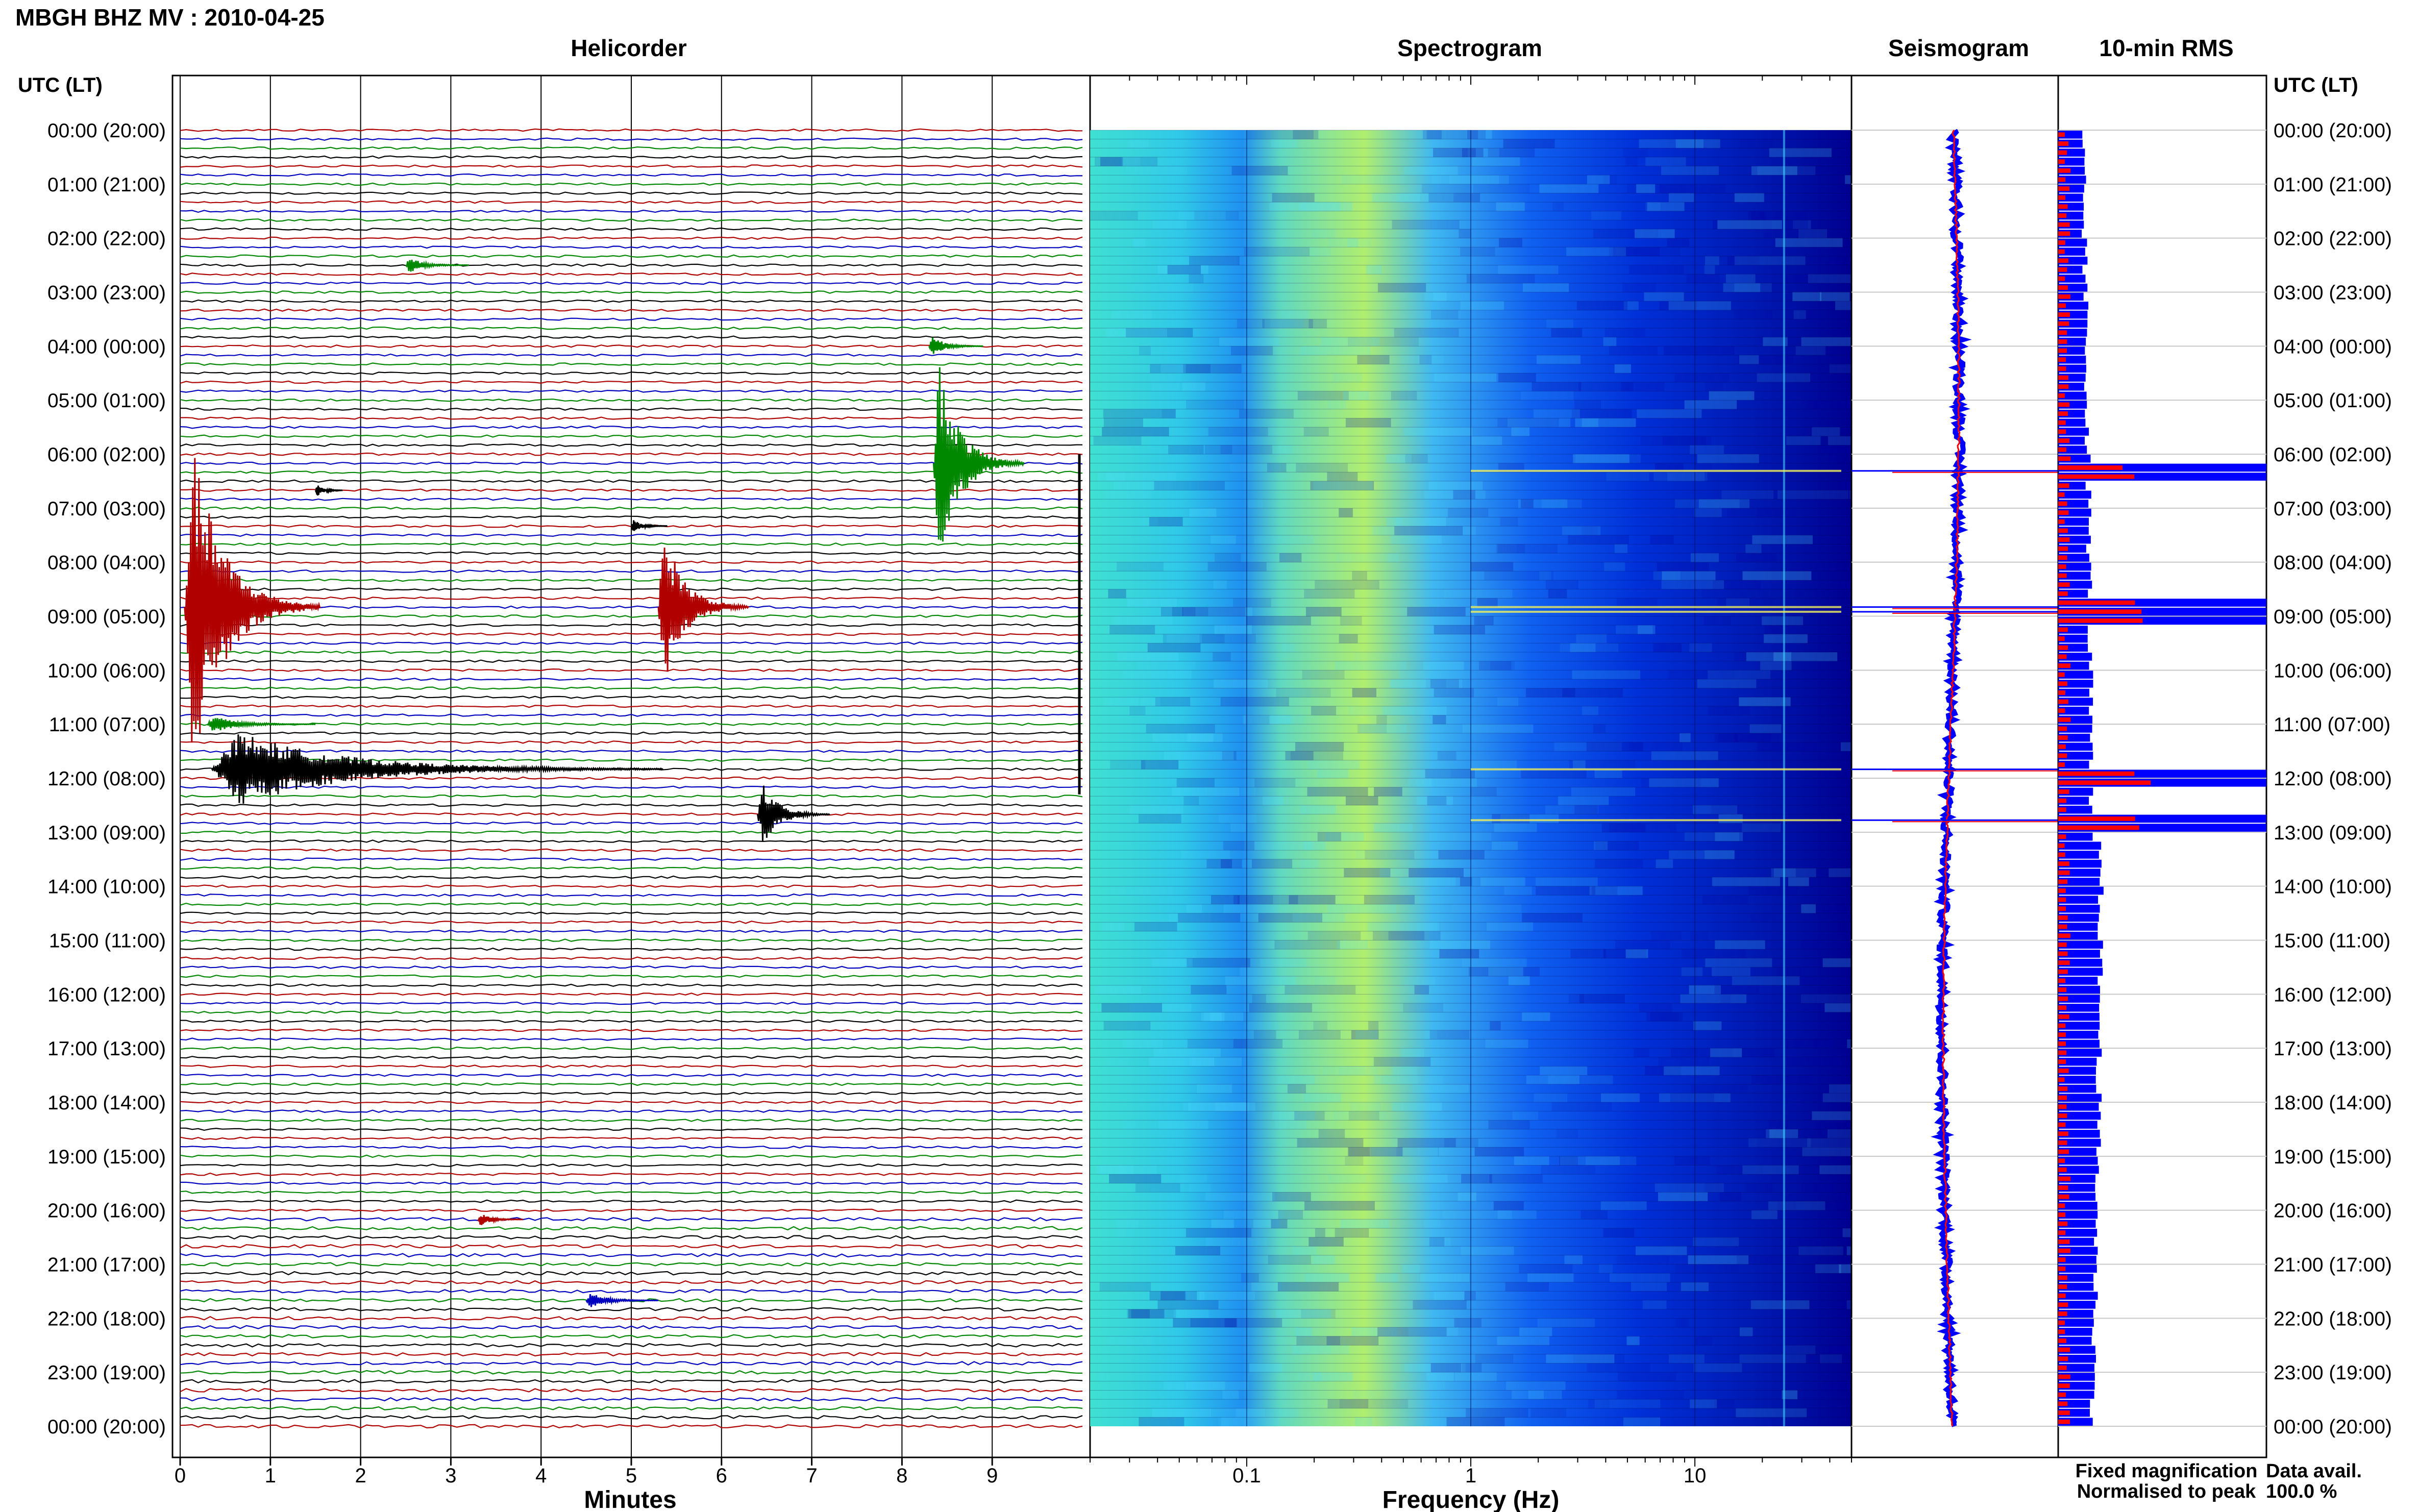 The width and height of the screenshot is (2419, 1512). What do you see at coordinates (2333, 293) in the screenshot?
I see `time-tick-label-right: 03:00 (23:00)` at bounding box center [2333, 293].